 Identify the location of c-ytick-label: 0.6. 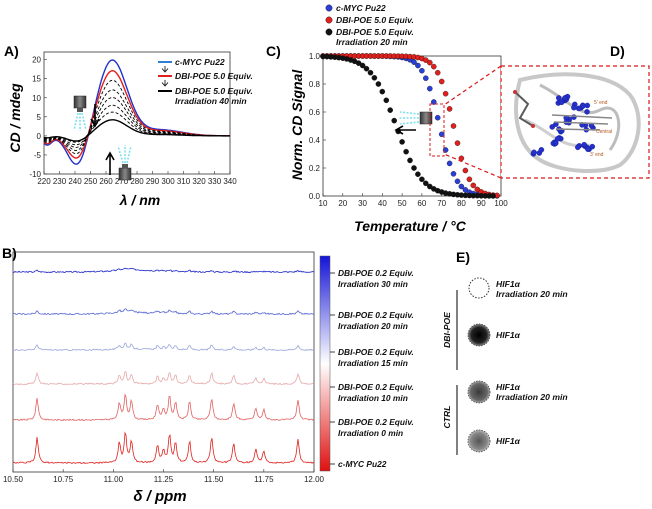
(315, 112).